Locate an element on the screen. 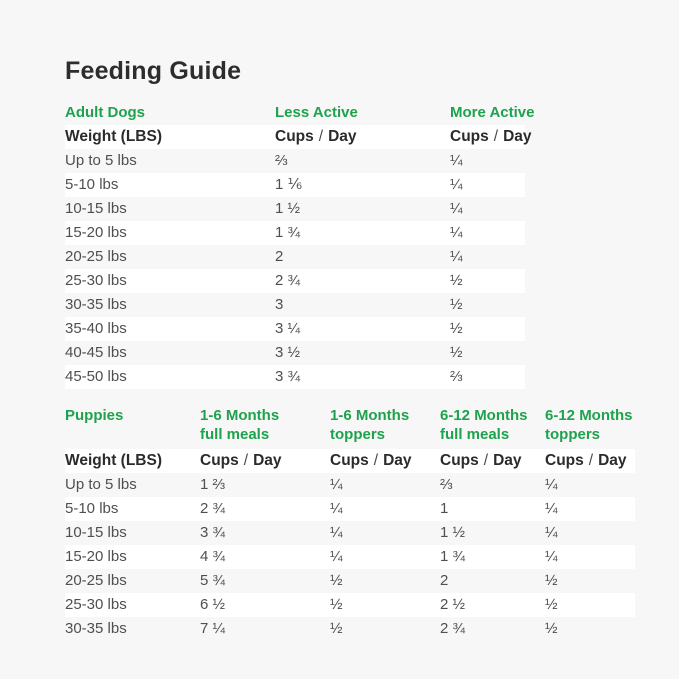 The height and width of the screenshot is (679, 679). table-row: Up to 5 lbs ⅔ ¼ is located at coordinates (295, 161).